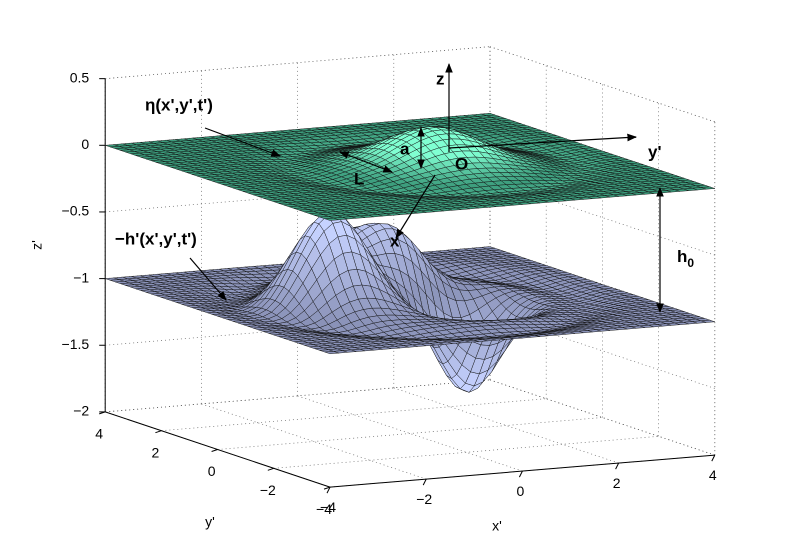 This screenshot has width=789, height=547. Describe the element at coordinates (713, 475) in the screenshot. I see `x-tick-label: 4` at that location.